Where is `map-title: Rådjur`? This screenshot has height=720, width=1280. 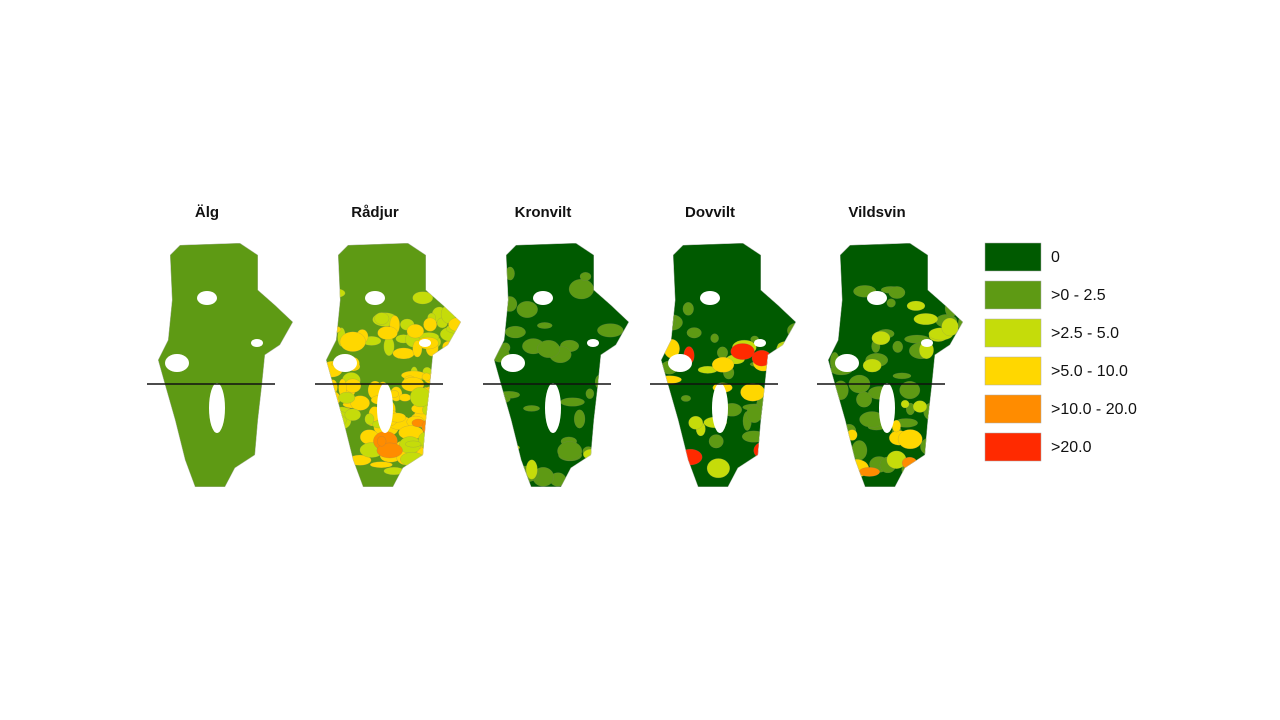 map-title: Rådjur is located at coordinates (375, 212).